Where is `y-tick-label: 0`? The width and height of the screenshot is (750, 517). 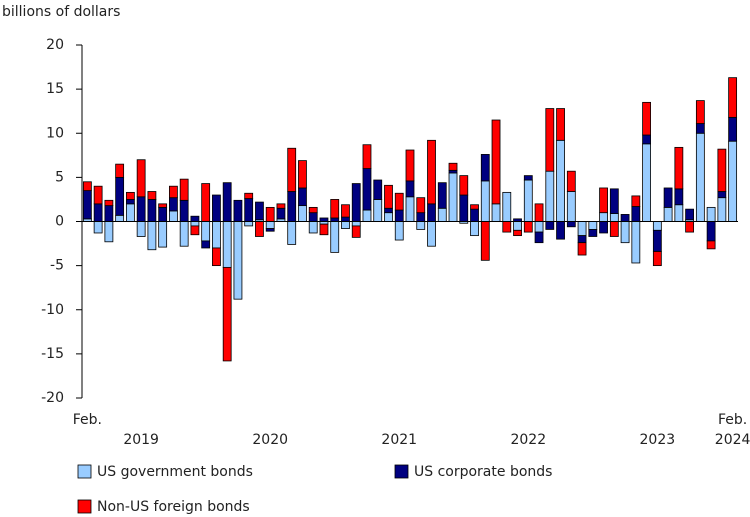
y-tick-label: 0 is located at coordinates (59, 222).